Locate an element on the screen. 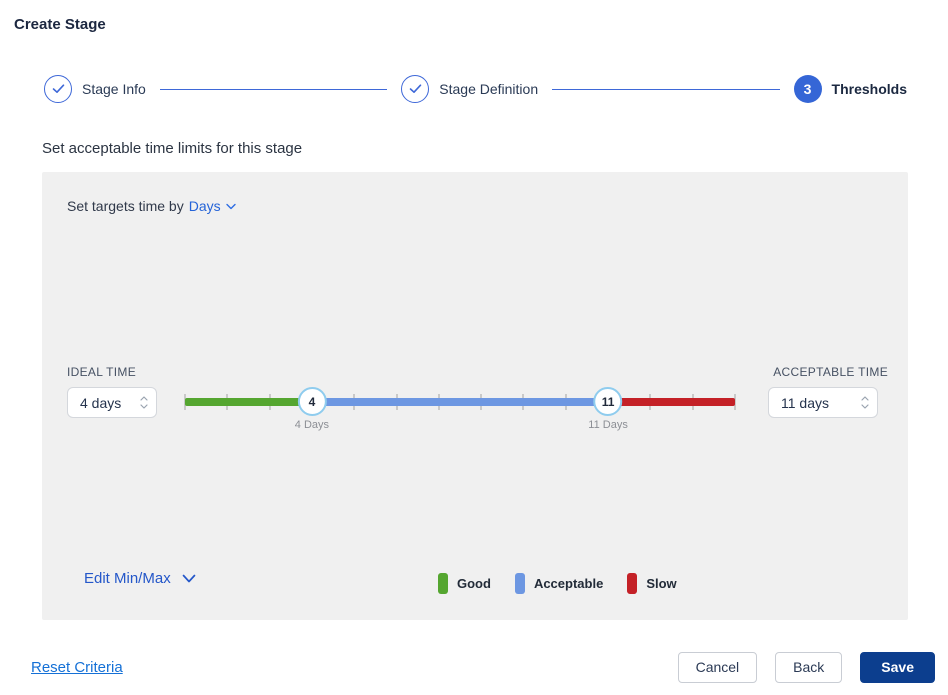 The image size is (948, 695). time-range-slider: 4 4 Days 11 11 Days is located at coordinates (460, 409).